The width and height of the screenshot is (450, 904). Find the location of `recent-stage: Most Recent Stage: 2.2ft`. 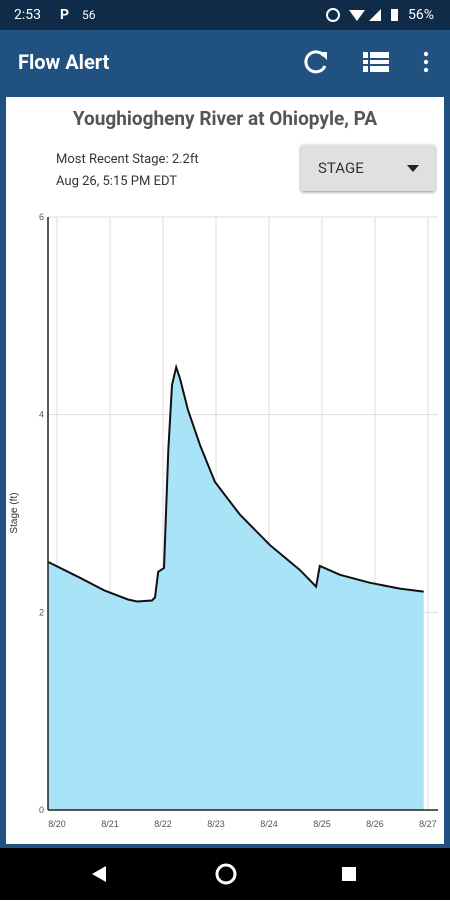

recent-stage: Most Recent Stage: 2.2ft is located at coordinates (127, 159).